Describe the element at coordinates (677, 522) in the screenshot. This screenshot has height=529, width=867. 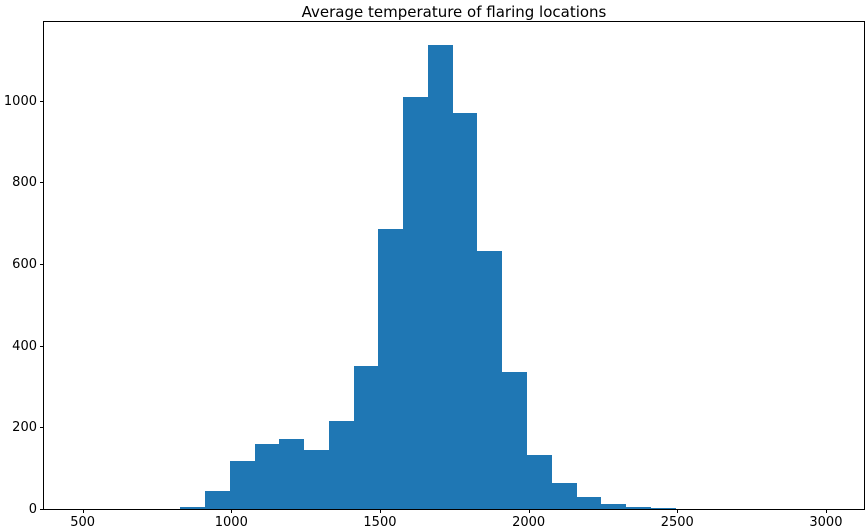
I see `x-tick-label: 2500` at that location.